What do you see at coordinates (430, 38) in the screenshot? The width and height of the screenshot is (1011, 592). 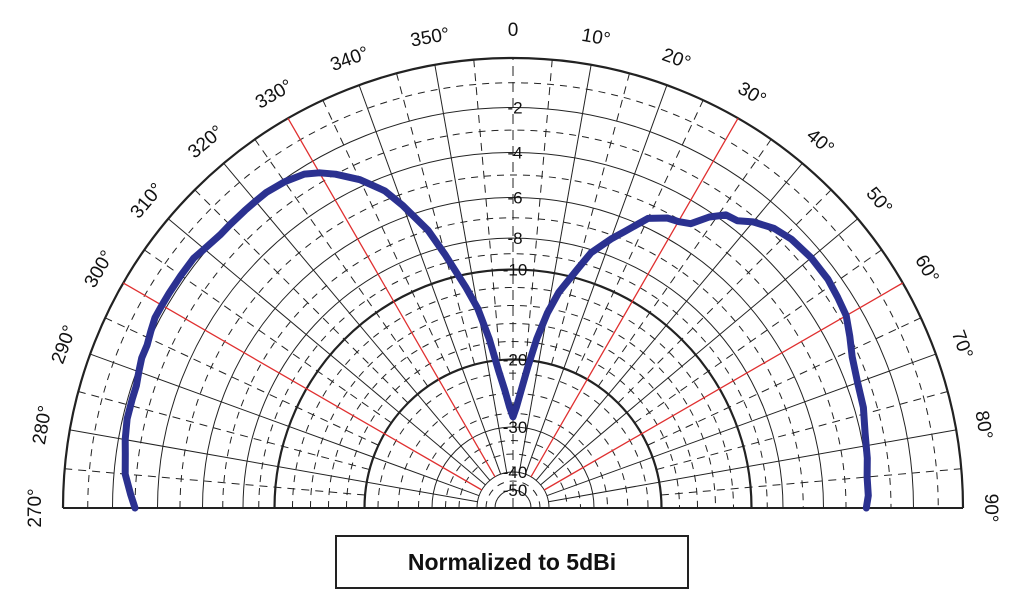 I see `angle-tick-label: 350°` at bounding box center [430, 38].